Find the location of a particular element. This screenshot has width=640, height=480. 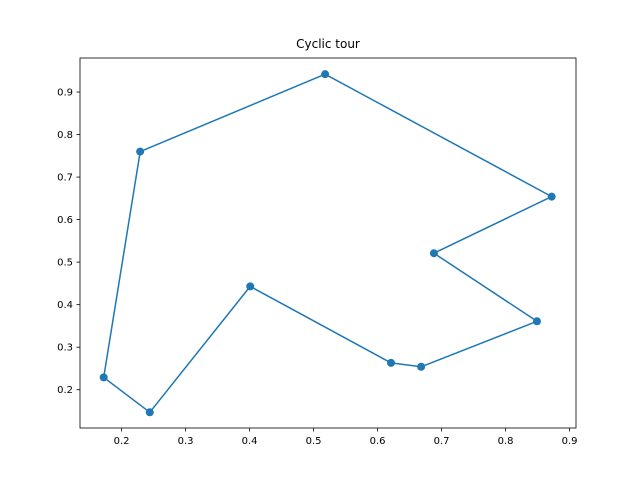

x-tick-label: 0.6 is located at coordinates (378, 441).